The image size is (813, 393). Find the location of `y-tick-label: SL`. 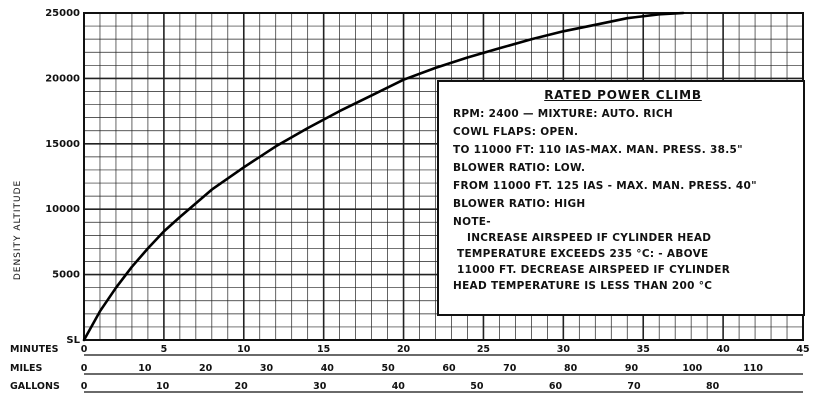

y-tick-label: SL is located at coordinates (73, 340).